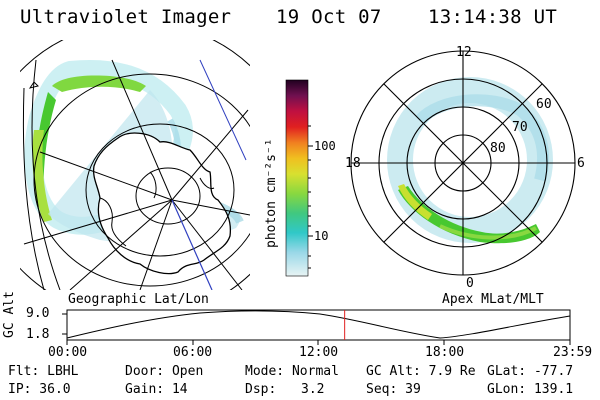 The width and height of the screenshot is (600, 400). Describe the element at coordinates (297, 178) in the screenshot. I see `colorbar` at that location.